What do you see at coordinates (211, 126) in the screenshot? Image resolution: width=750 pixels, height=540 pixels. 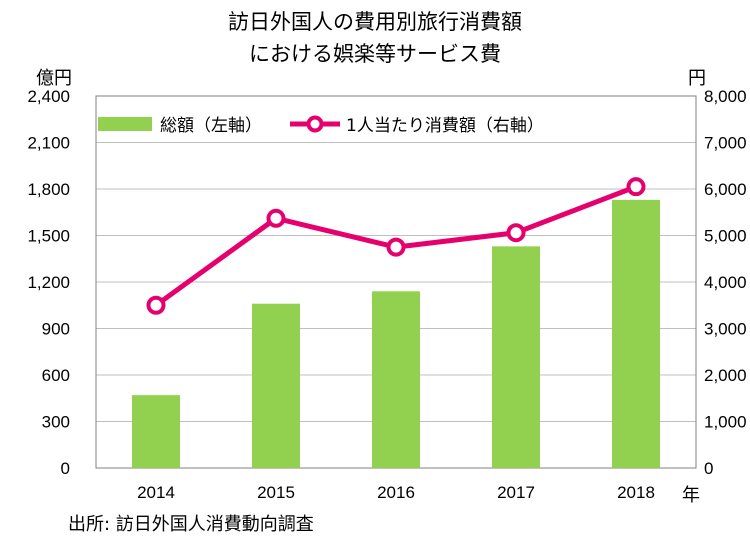 I see `legend-bar-label: 総額（左軸）` at bounding box center [211, 126].